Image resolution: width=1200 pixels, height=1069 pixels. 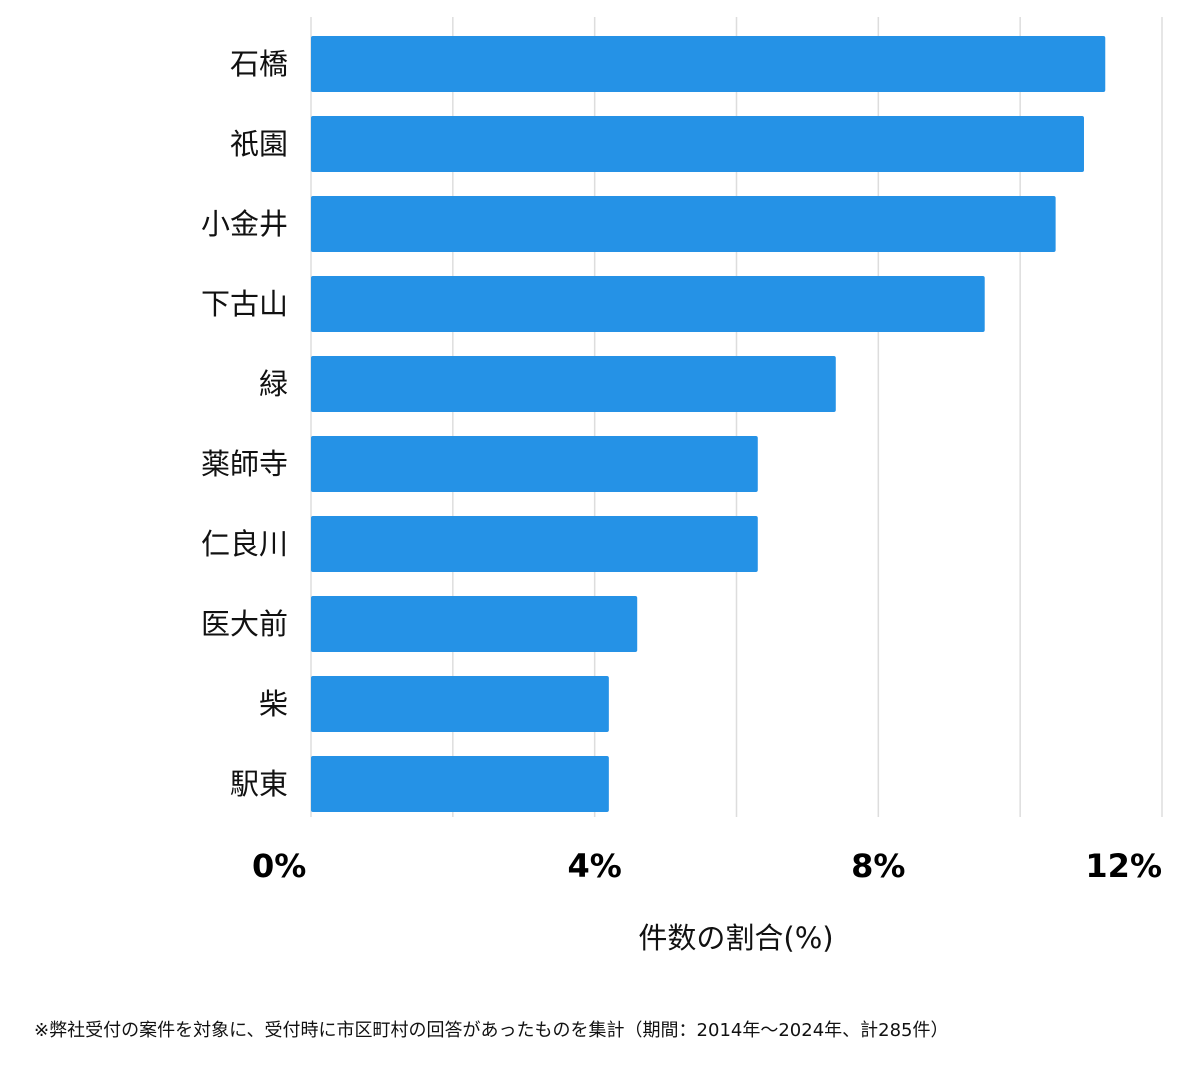 I want to click on category-label-7: 医大前, so click(x=244, y=624).